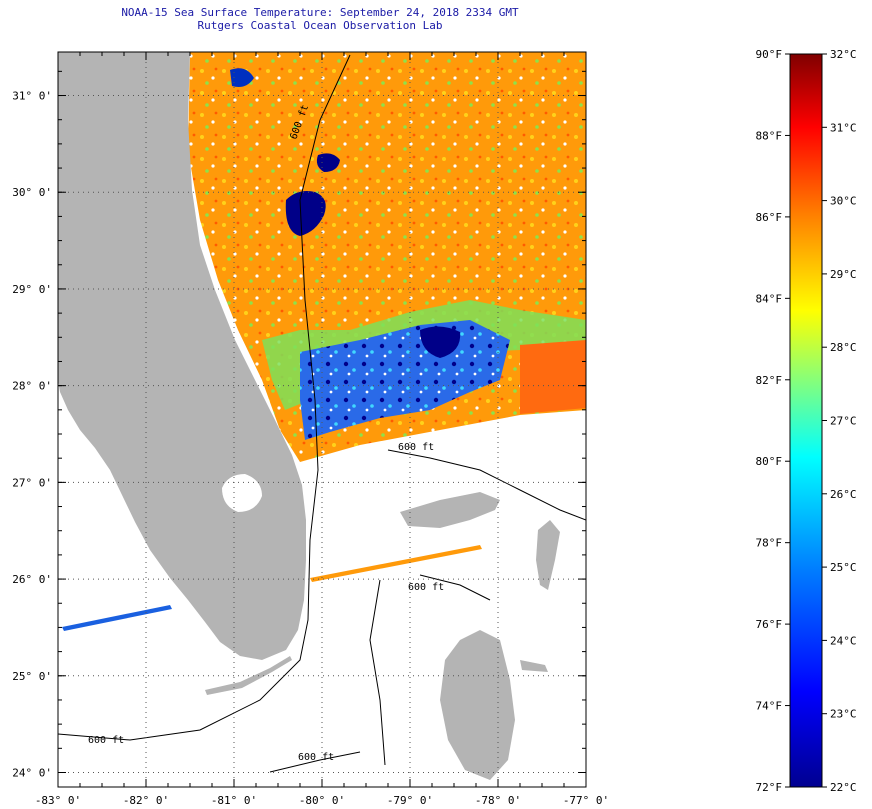 The height and width of the screenshot is (809, 872). I want to click on depth-contour-tongue, so click(455, 587).